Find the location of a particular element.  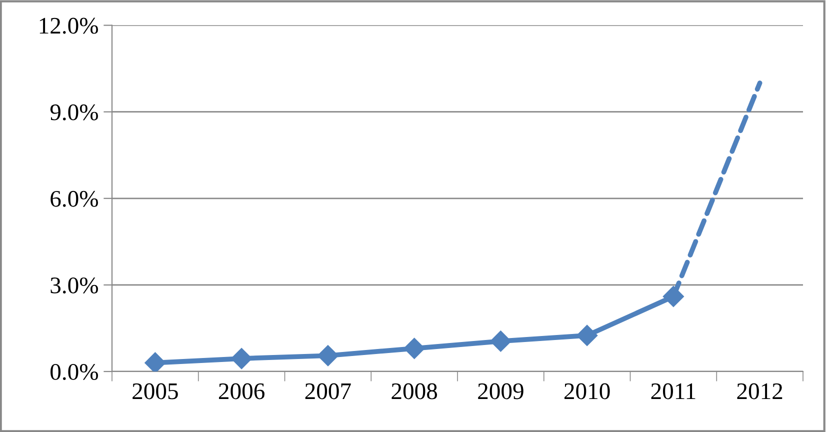

x-tick-label: 2010 is located at coordinates (587, 391).